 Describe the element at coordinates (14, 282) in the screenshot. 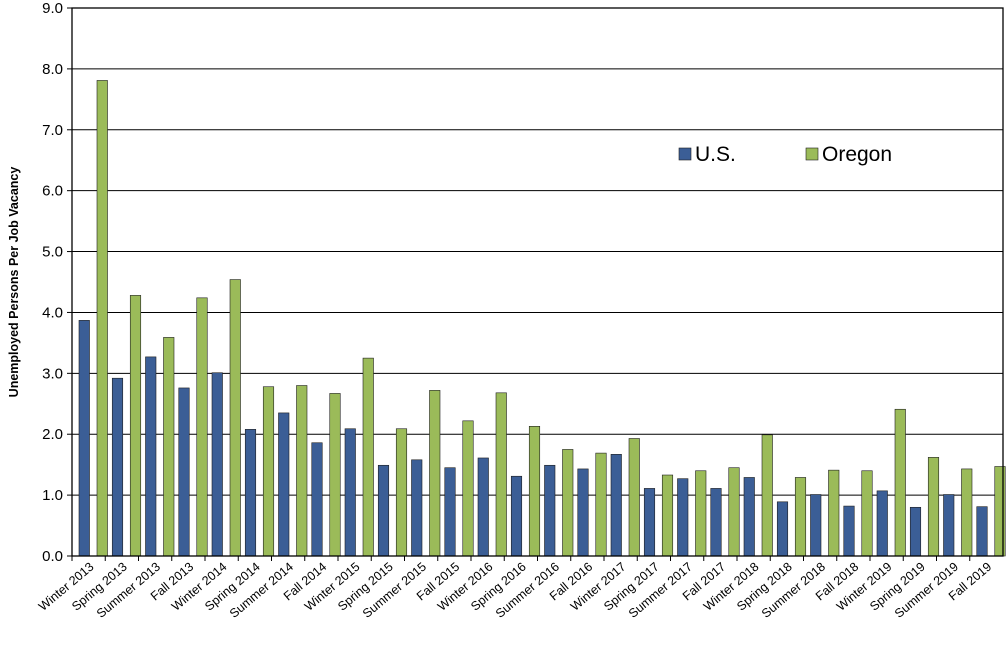

I see `y-axis-label: Unemployed Persons Per Job Vacancy` at that location.